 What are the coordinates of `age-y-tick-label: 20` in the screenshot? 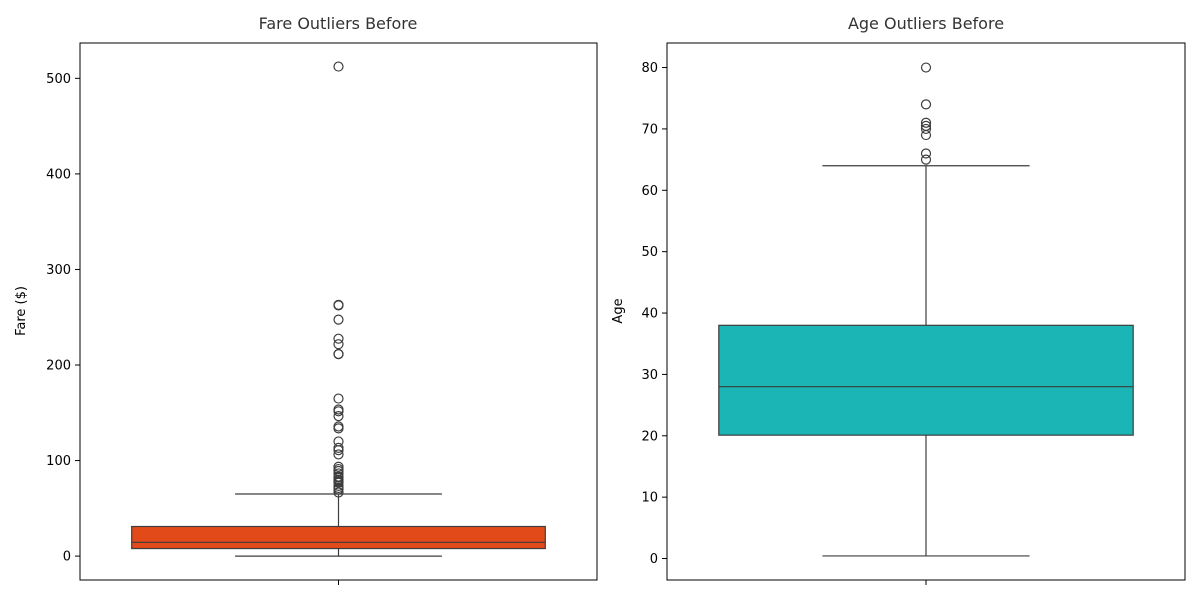 It's located at (649, 436).